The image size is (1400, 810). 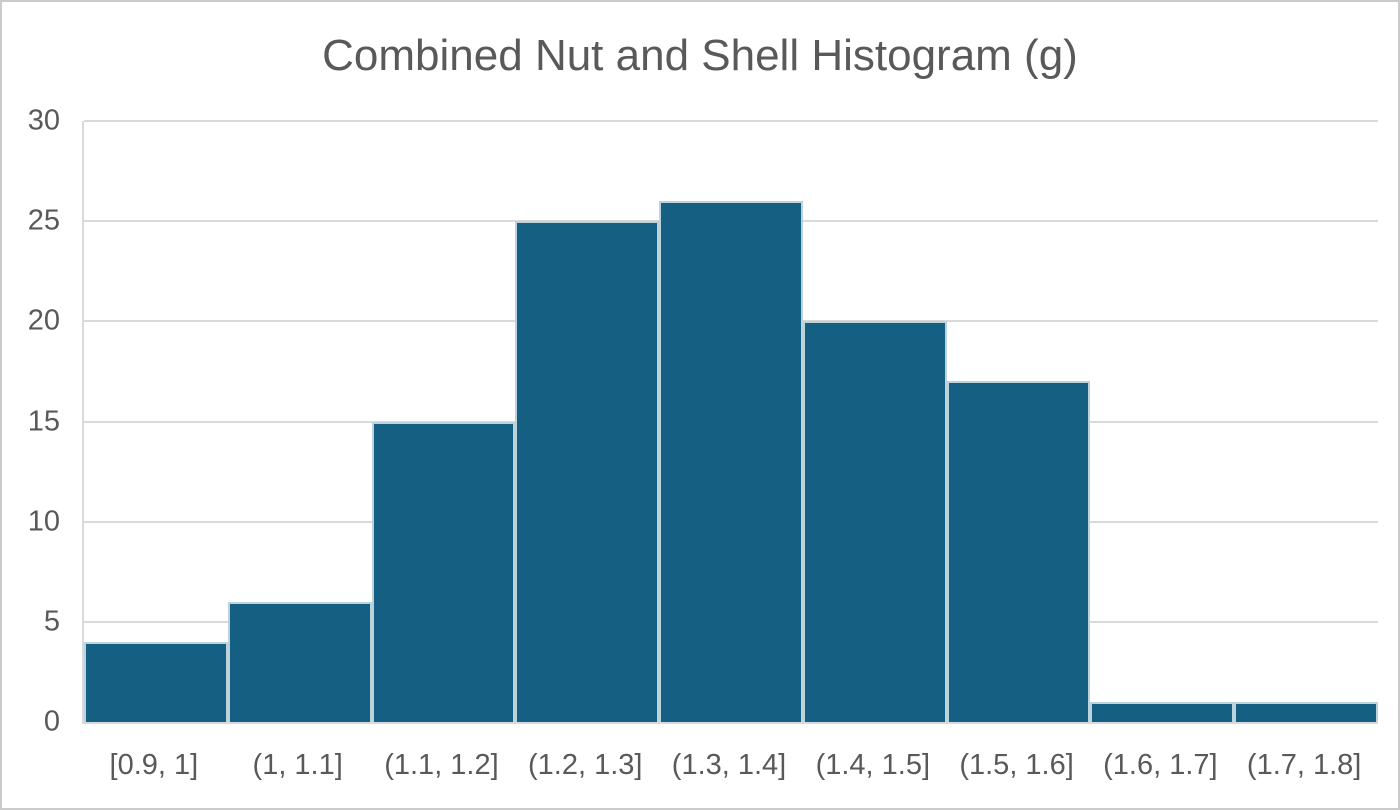 What do you see at coordinates (51, 721) in the screenshot?
I see `y-tick-label: 0` at bounding box center [51, 721].